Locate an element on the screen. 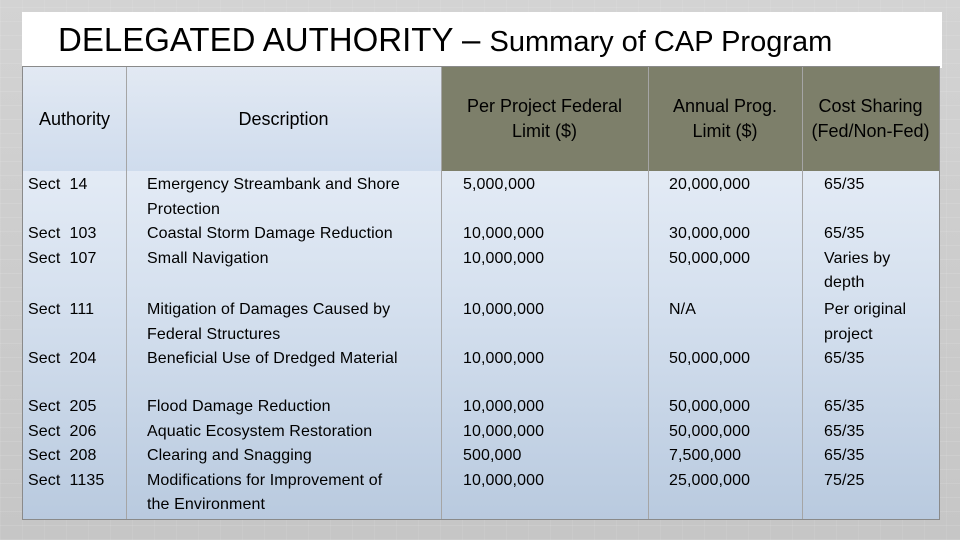  header-per-project-label: Per Project Federal Limit ($) is located at coordinates (544, 118).